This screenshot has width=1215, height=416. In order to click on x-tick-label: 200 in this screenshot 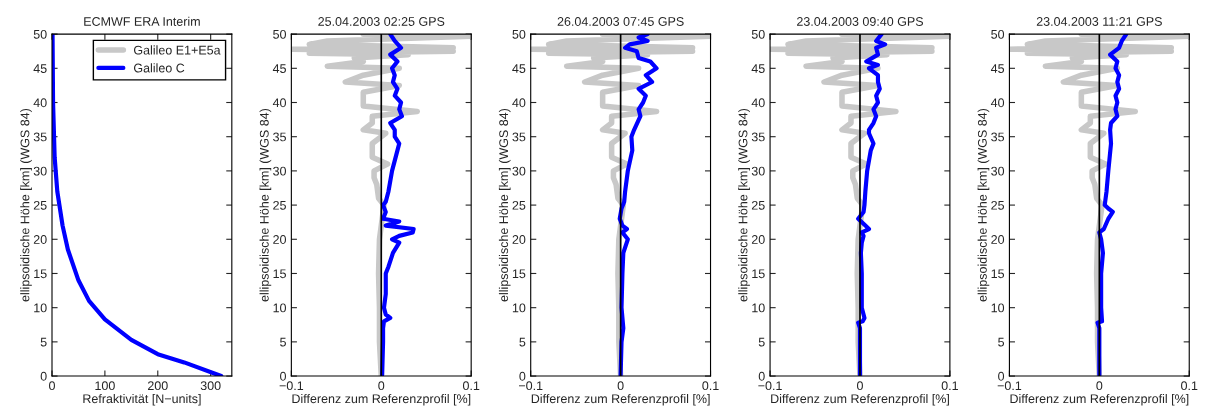, I will do `click(157, 386)`.